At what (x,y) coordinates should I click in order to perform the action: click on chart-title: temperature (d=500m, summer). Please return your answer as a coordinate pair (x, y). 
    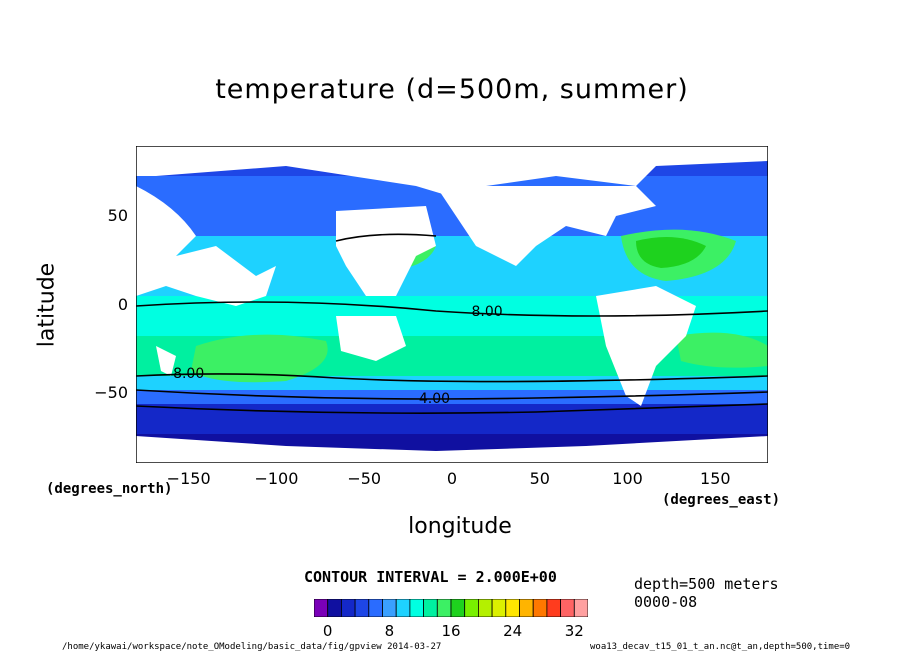
    Looking at the image, I should click on (452, 89).